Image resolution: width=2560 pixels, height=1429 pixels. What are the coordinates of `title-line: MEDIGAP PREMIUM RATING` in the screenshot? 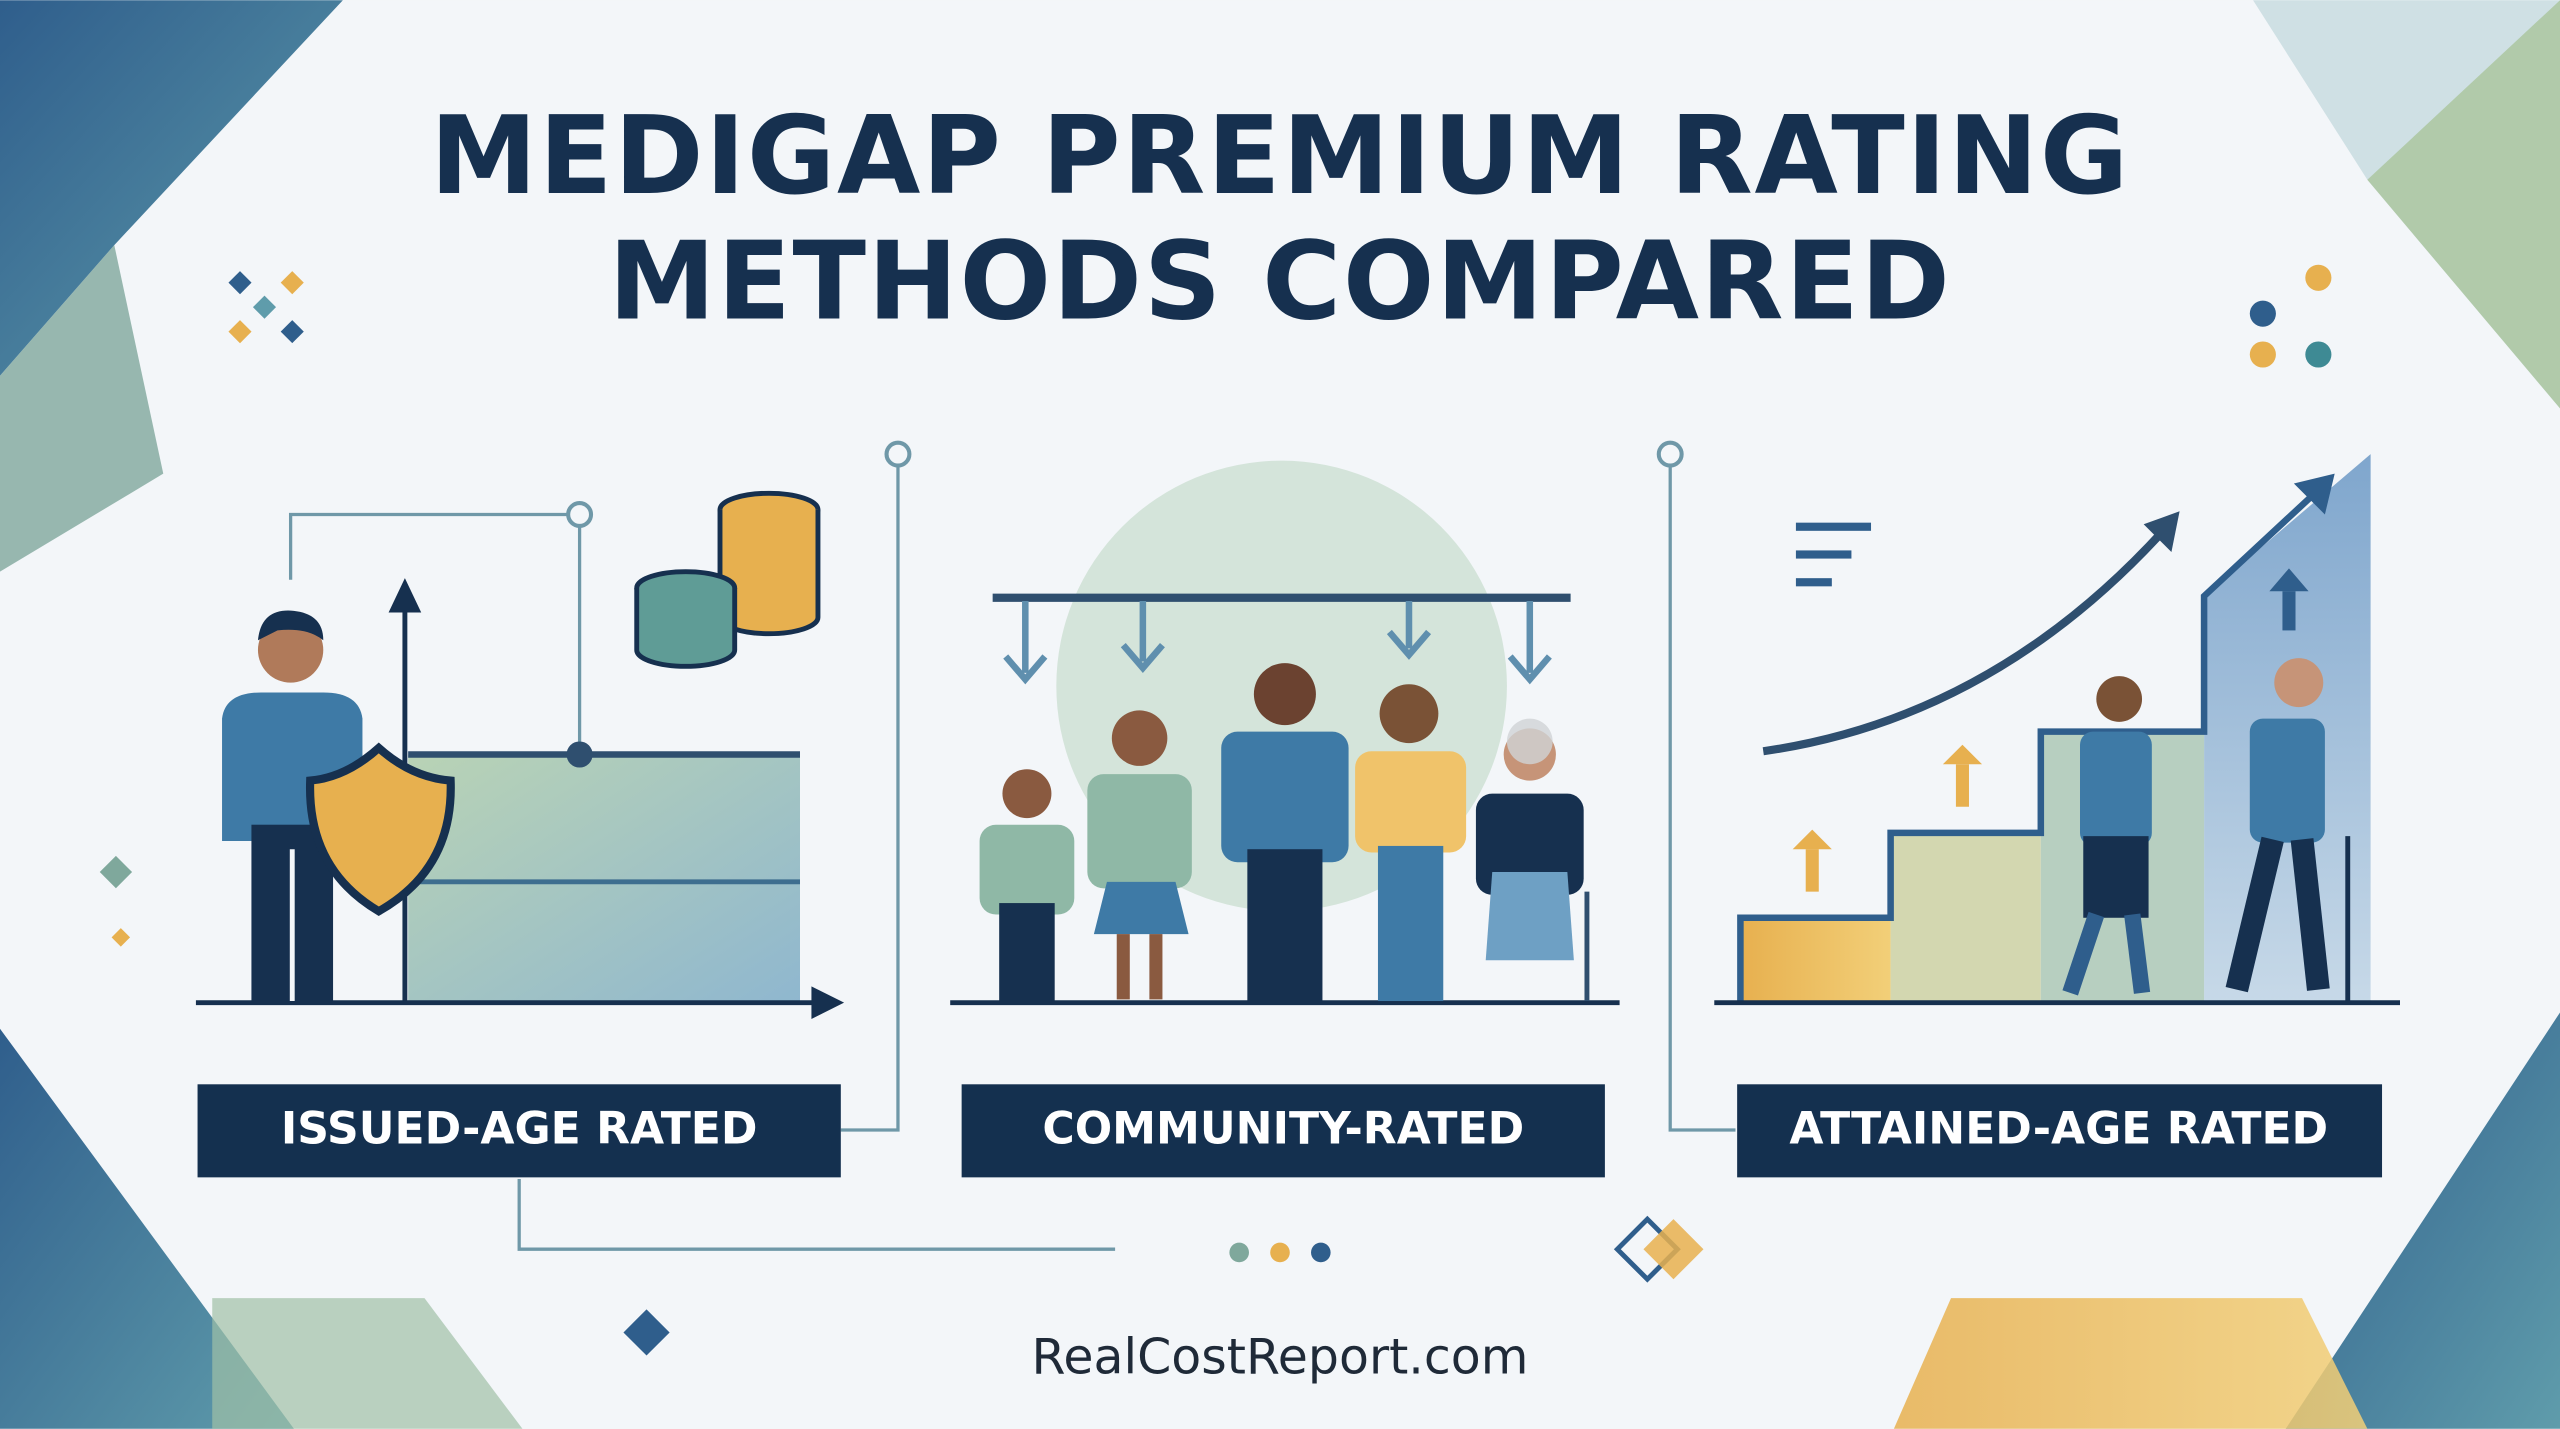 It's located at (1280, 156).